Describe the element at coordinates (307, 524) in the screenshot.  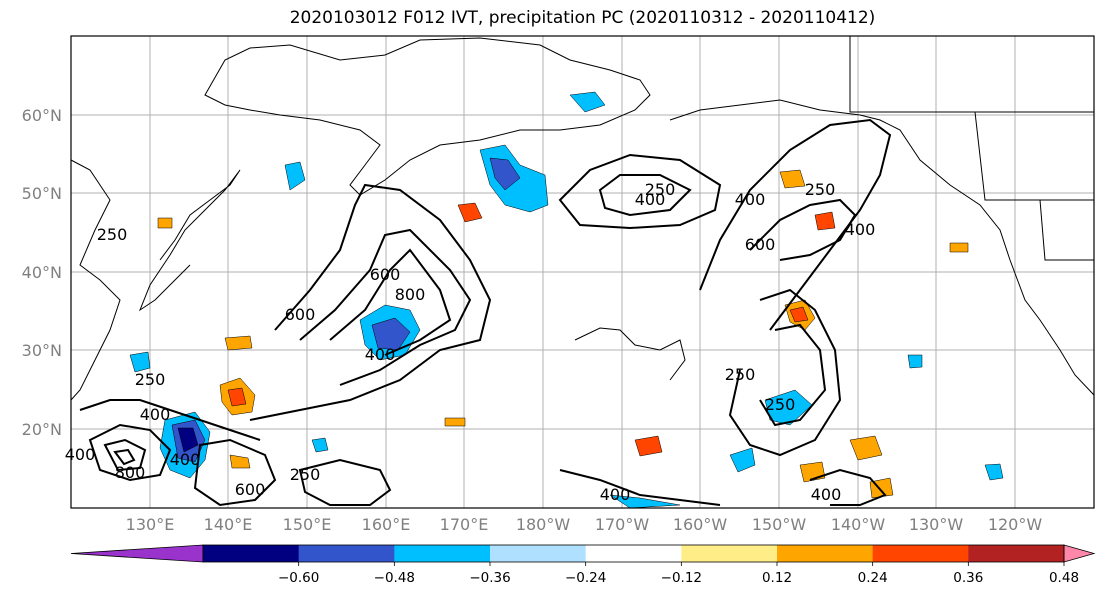
I see `lon-tick-label: 150°E` at that location.